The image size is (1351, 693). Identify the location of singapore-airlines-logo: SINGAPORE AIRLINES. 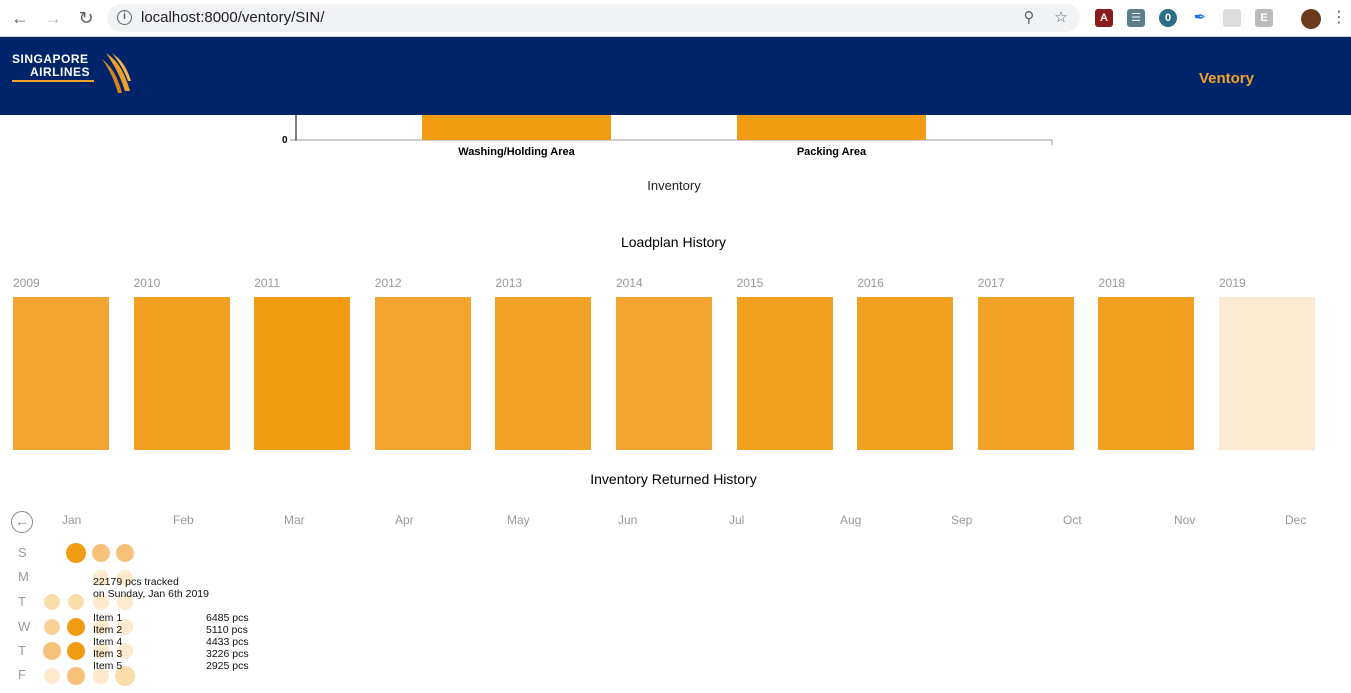
(71, 72).